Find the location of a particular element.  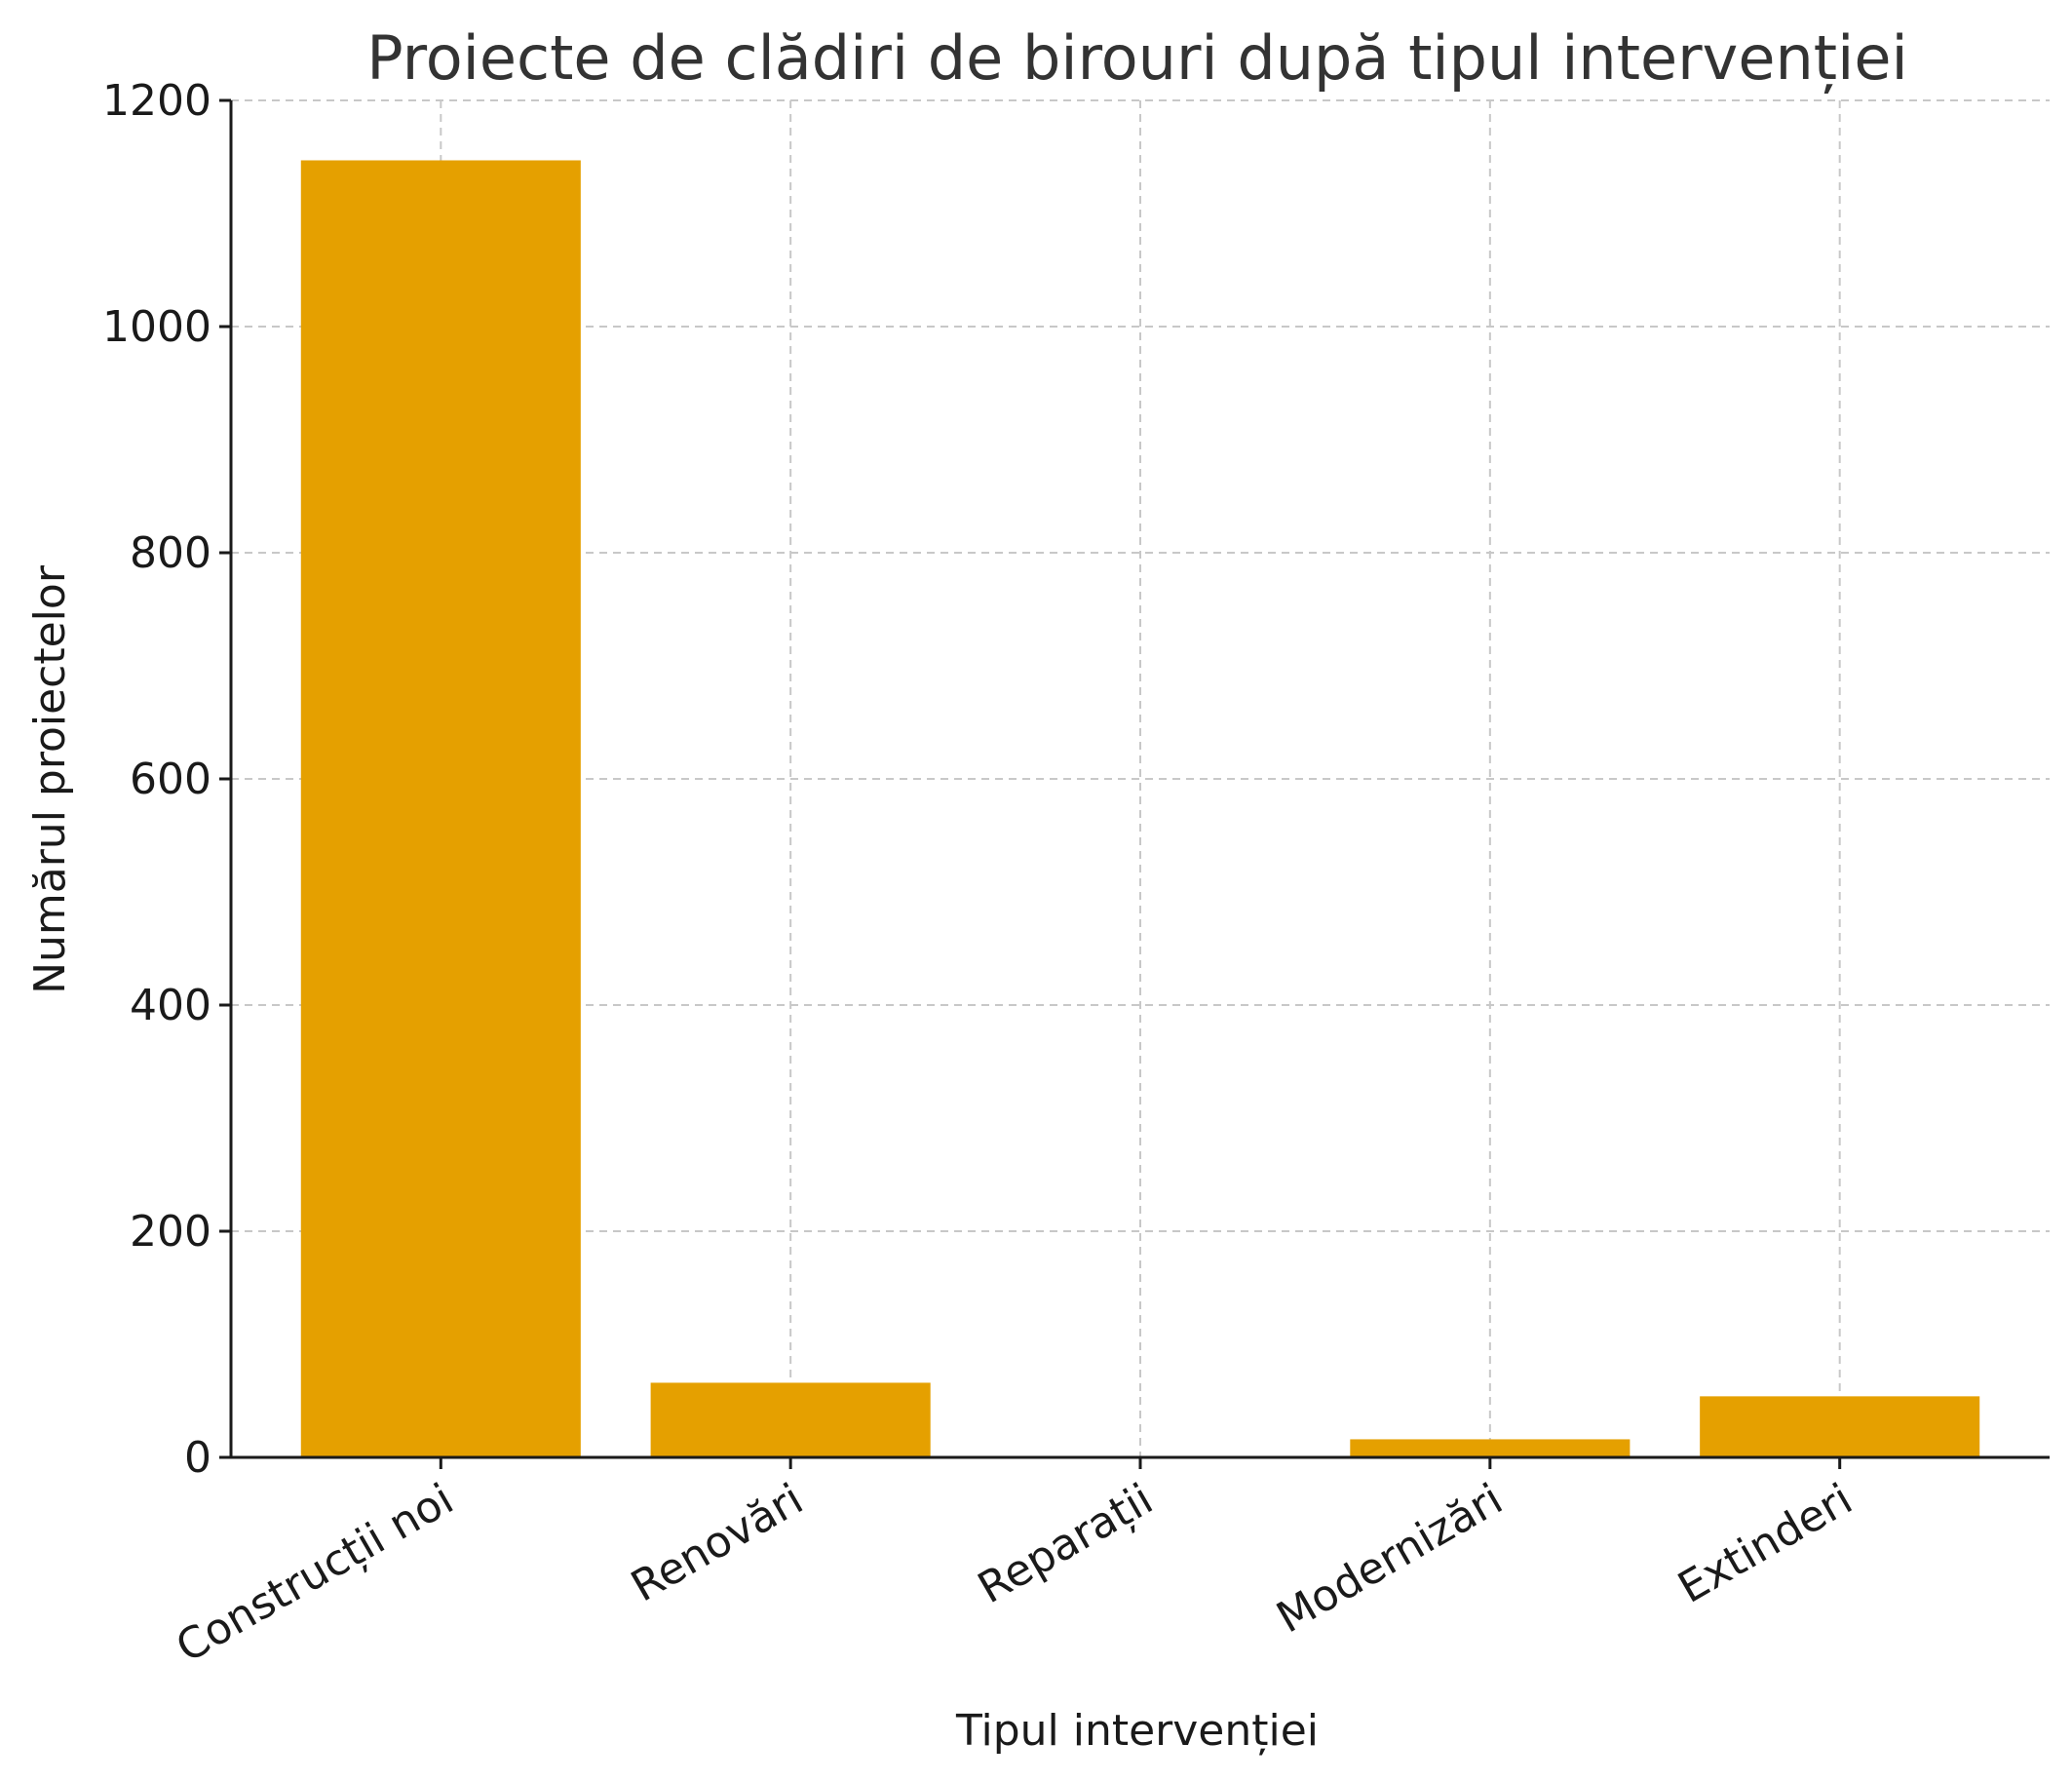

x-tick-label: Extinderi is located at coordinates (1765, 1543).